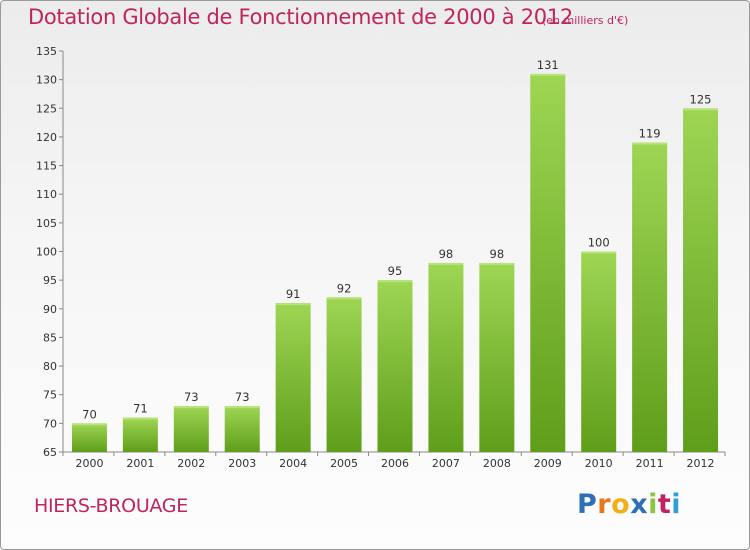 The width and height of the screenshot is (750, 550). Describe the element at coordinates (621, 504) in the screenshot. I see `logo-letter: o` at that location.